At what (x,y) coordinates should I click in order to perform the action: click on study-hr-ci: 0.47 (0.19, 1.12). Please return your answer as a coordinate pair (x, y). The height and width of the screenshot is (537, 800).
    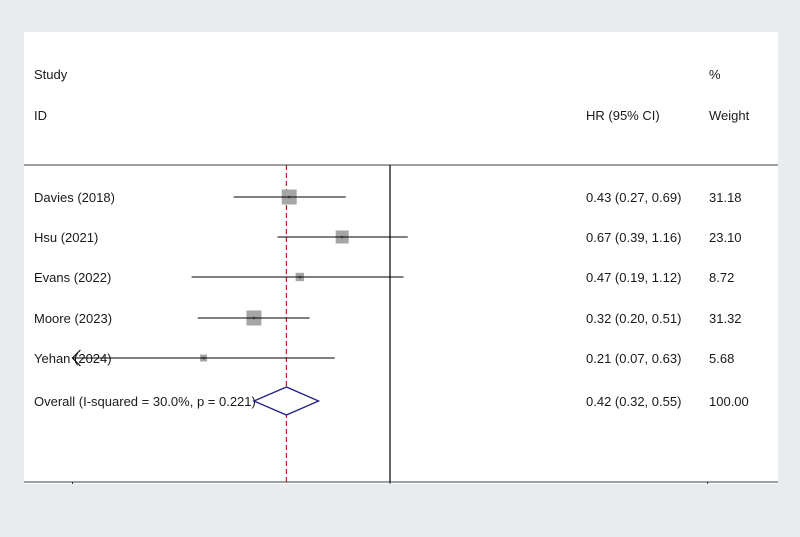
    Looking at the image, I should click on (633, 277).